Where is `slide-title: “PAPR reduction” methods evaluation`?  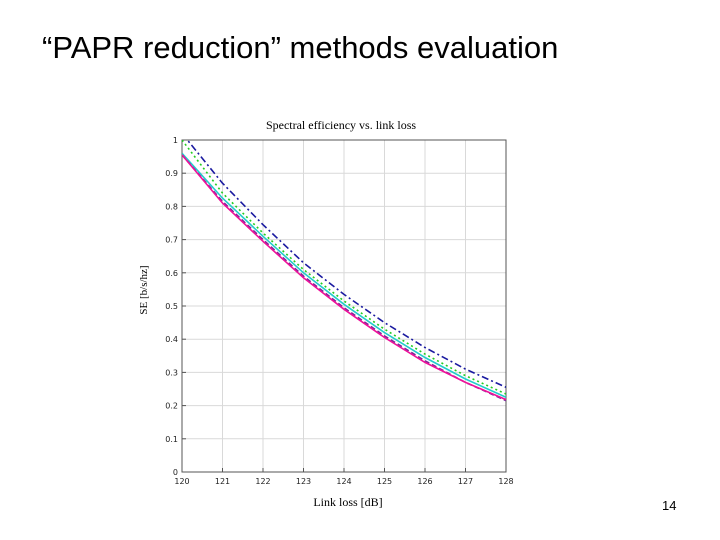
slide-title: “PAPR reduction” methods evaluation is located at coordinates (300, 47).